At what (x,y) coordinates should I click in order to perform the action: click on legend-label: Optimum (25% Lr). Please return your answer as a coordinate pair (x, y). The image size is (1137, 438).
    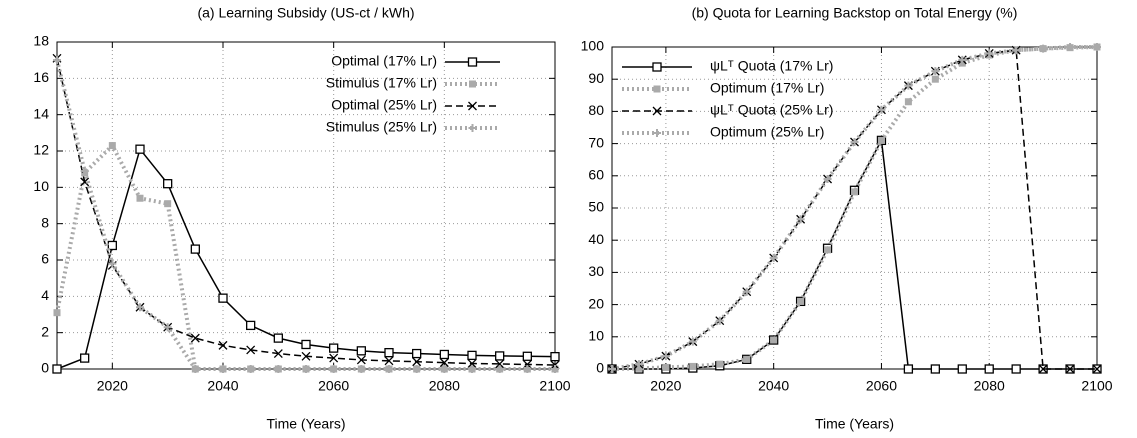
    Looking at the image, I should click on (767, 132).